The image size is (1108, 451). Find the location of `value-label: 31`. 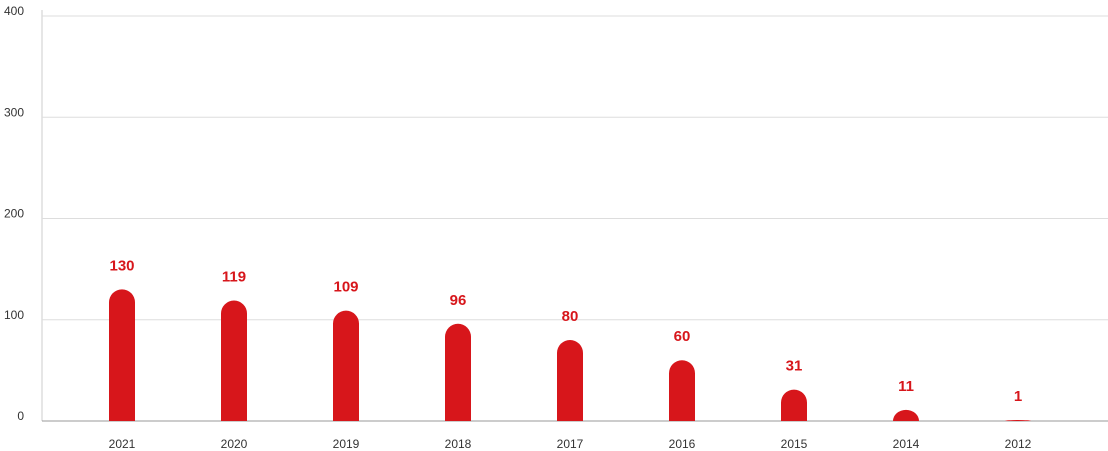

value-label: 31 is located at coordinates (794, 366).